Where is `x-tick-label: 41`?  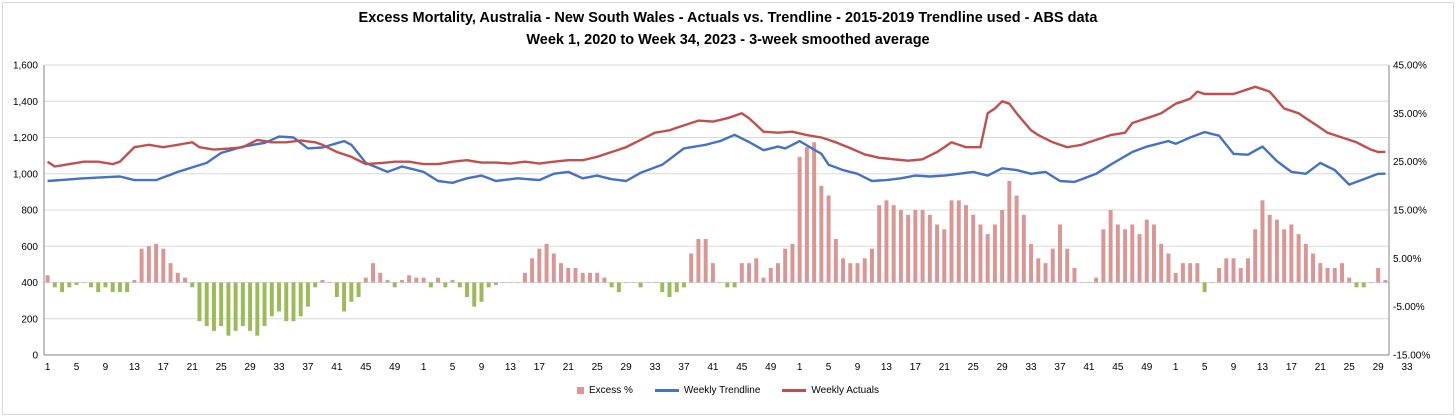
x-tick-label: 41 is located at coordinates (337, 367).